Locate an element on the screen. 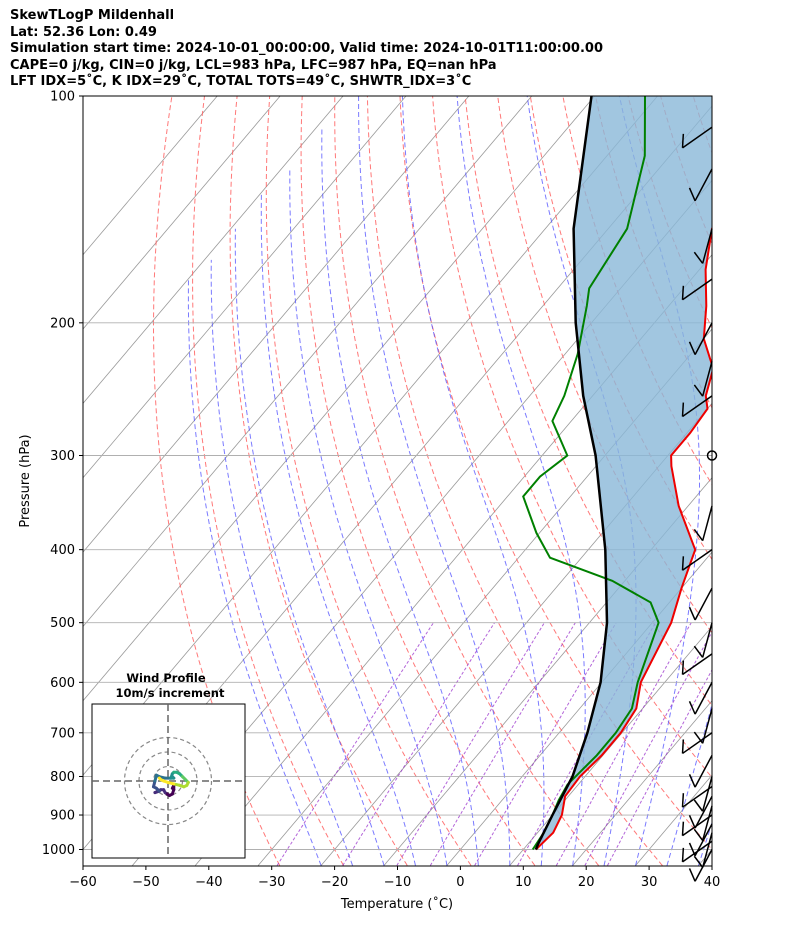  x-axis-label: Temperature (˚C) is located at coordinates (396, 904).